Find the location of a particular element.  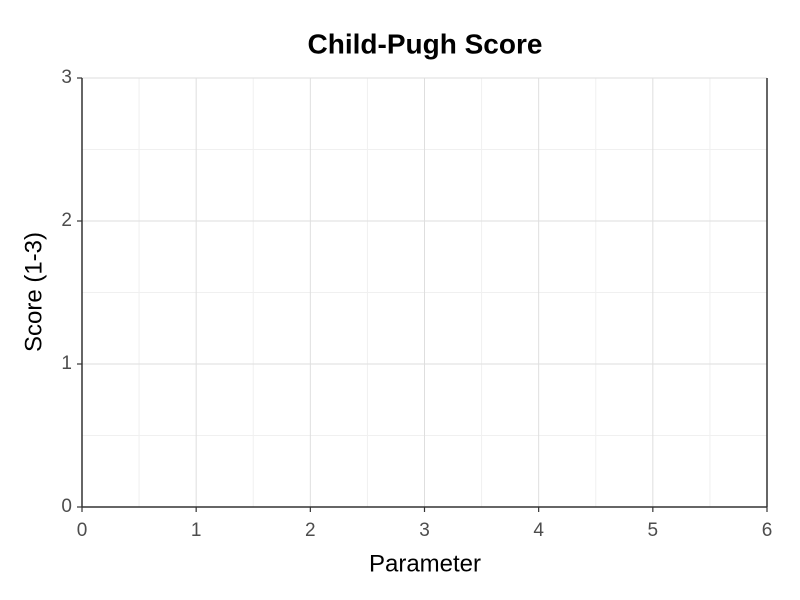

chart-title: Child-Pugh Score is located at coordinates (425, 43).